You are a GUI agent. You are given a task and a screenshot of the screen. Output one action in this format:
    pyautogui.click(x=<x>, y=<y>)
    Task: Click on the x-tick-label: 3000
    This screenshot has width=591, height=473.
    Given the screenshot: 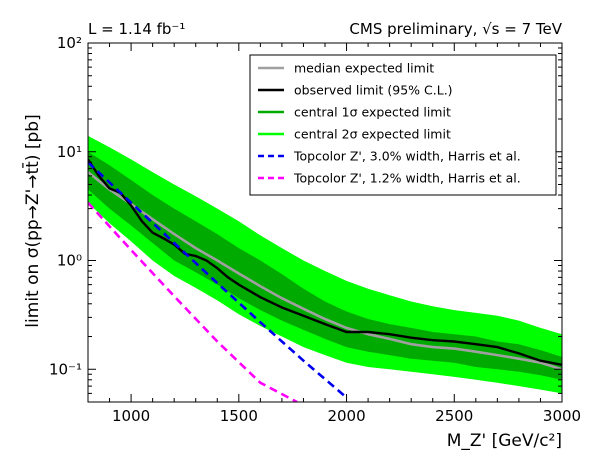 What is the action you would take?
    pyautogui.click(x=562, y=416)
    